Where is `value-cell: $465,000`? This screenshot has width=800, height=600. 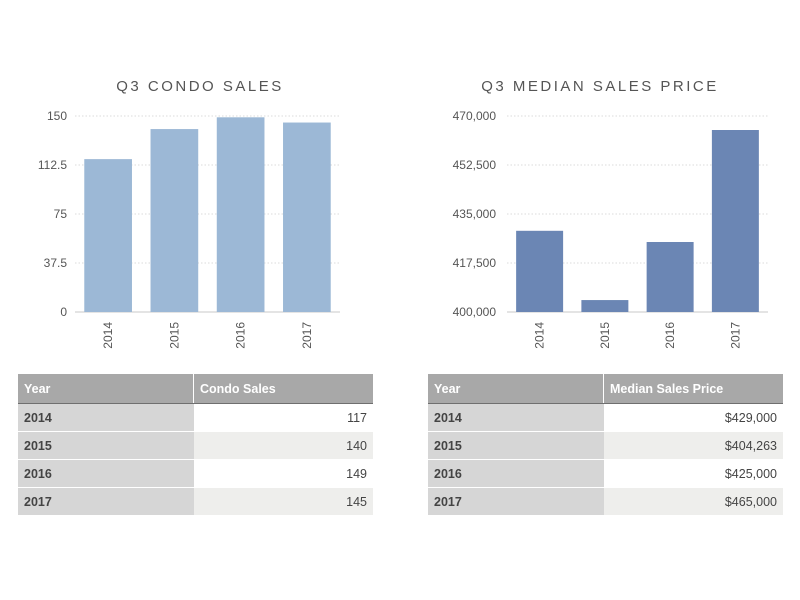
value-cell: $465,000 is located at coordinates (693, 501).